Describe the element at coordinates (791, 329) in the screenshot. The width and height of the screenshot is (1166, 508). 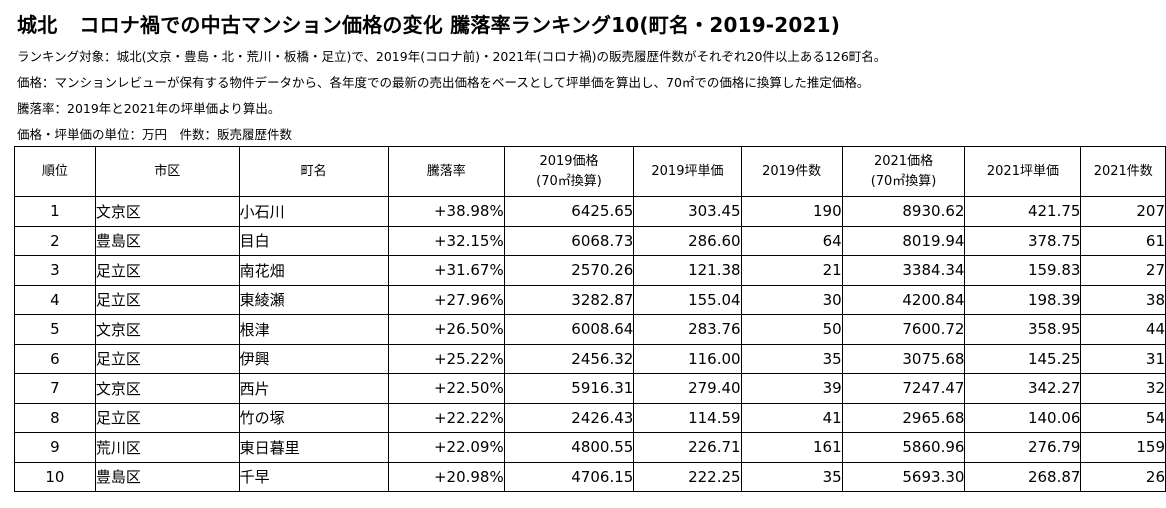
I see `cell-count-2019: 50` at that location.